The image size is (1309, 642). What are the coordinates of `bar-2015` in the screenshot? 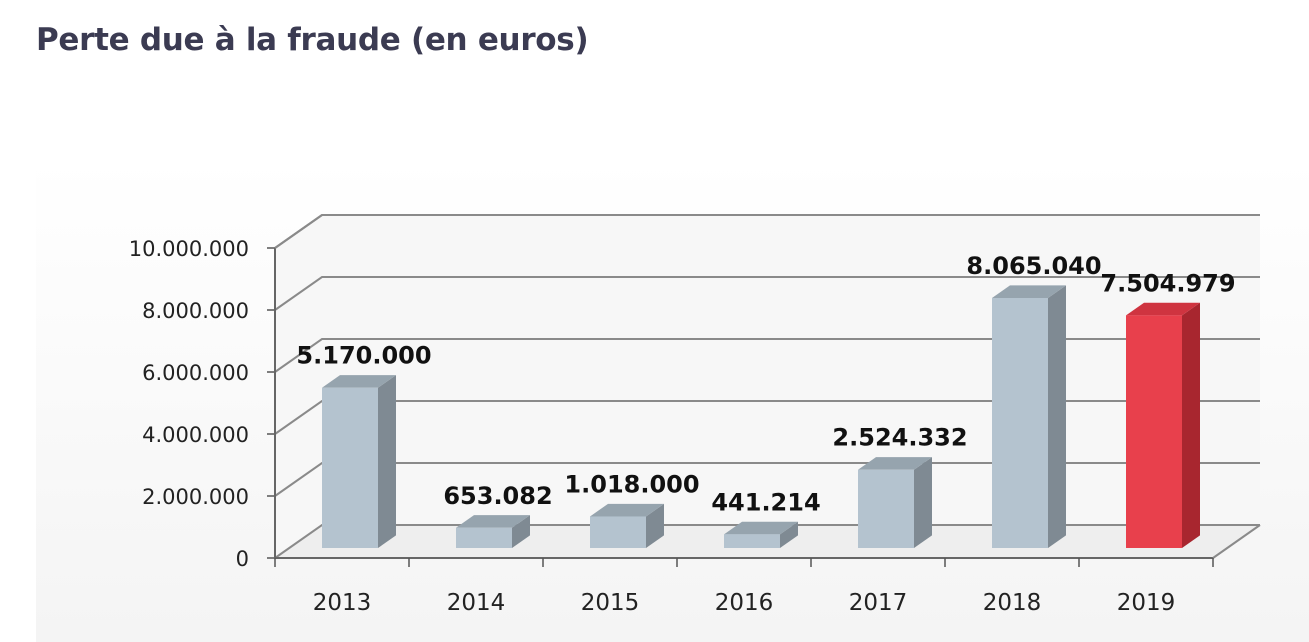 It's located at (627, 525).